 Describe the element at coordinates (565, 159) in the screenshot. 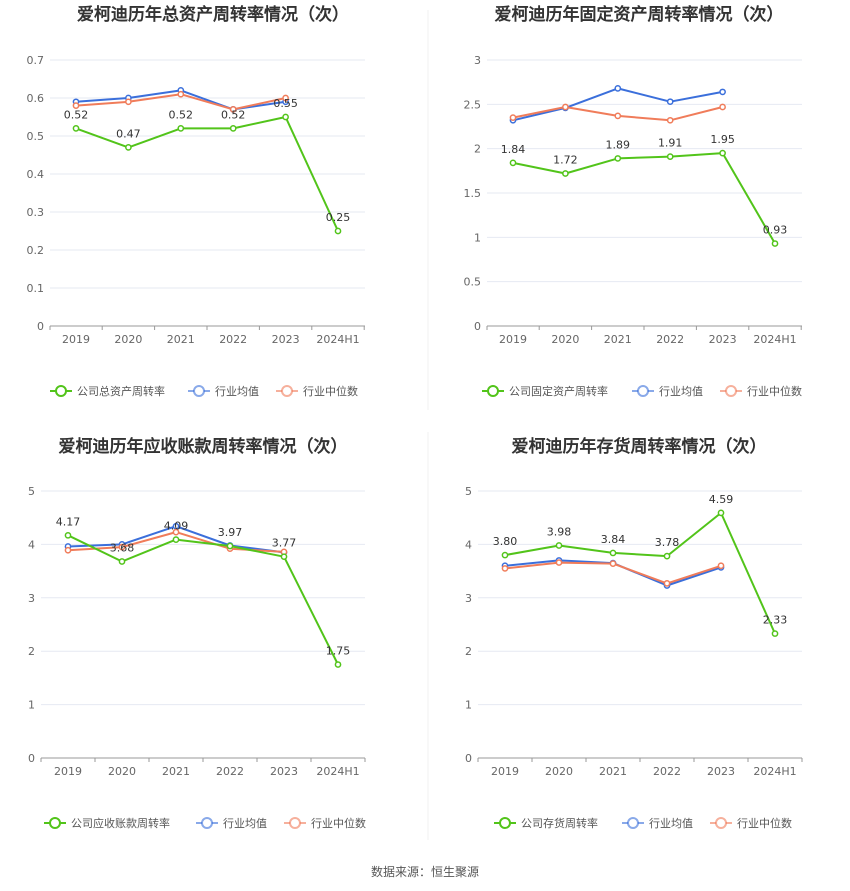

I see `data-label: 1.72` at that location.